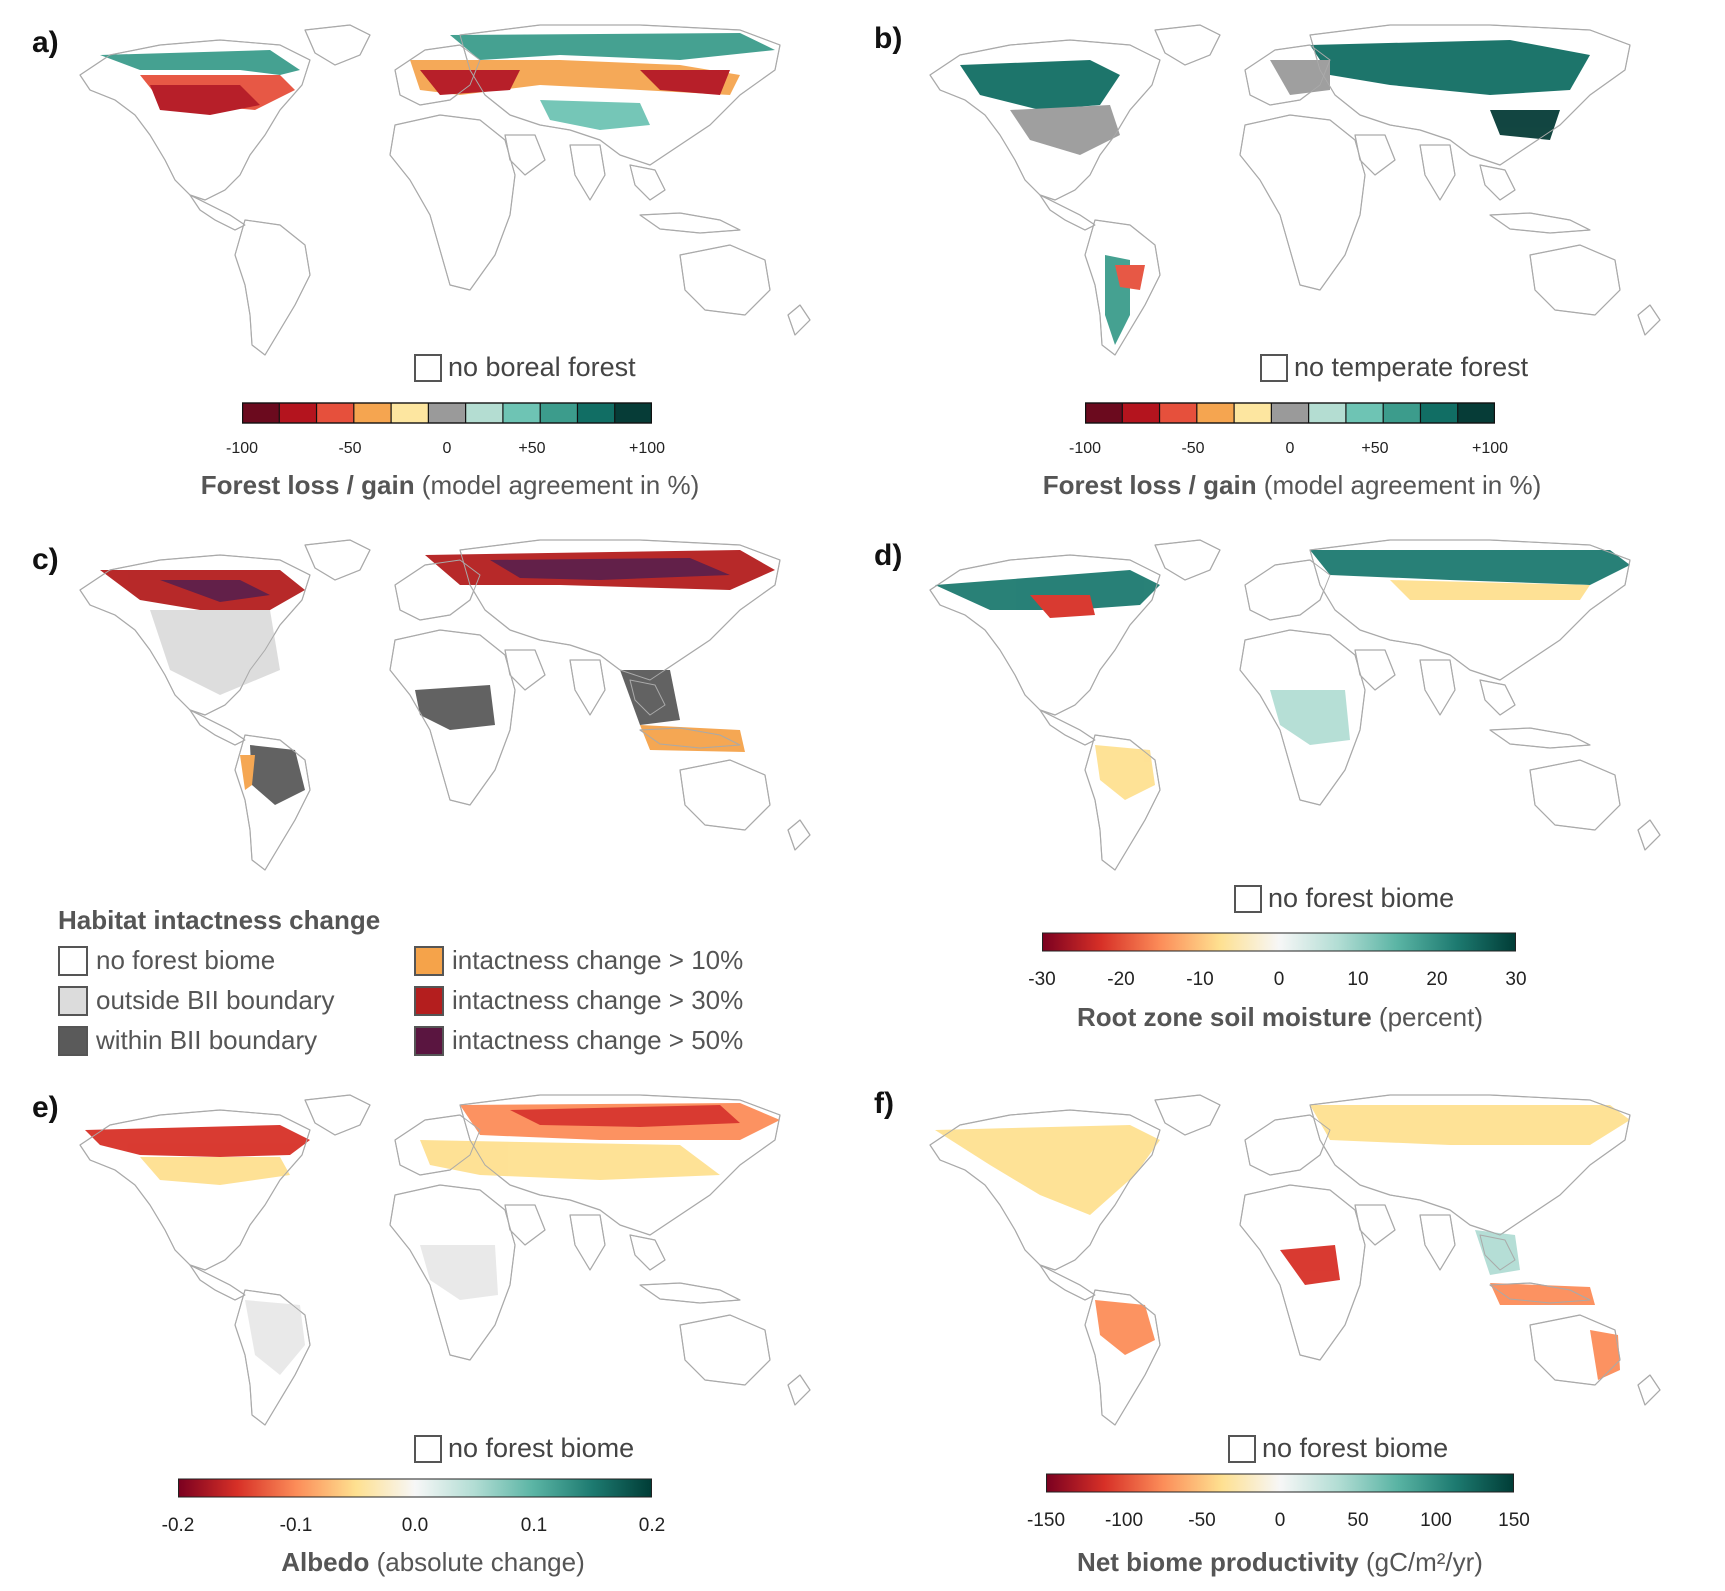  I want to click on legend-item: no forest biome, so click(166, 960).